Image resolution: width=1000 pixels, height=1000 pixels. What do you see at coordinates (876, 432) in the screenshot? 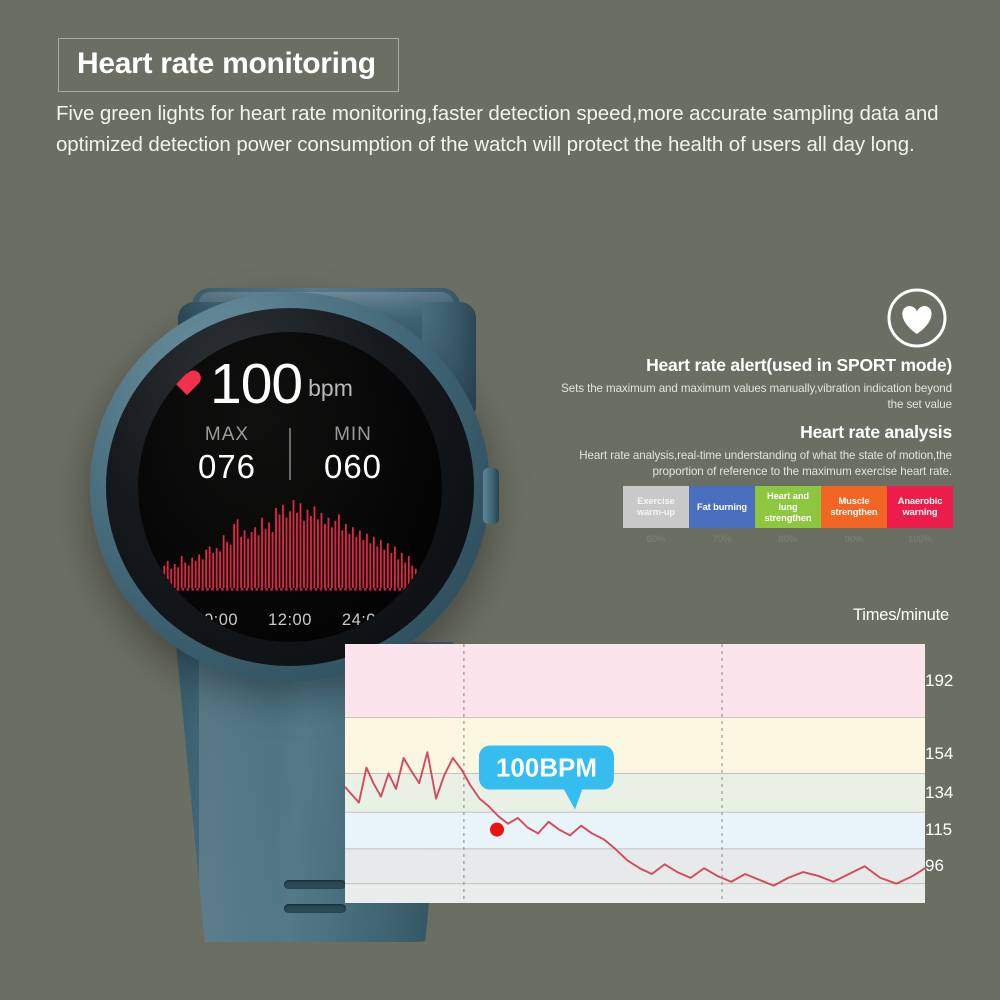
I see `heart-rate-analysis-title: Heart rate analysis` at bounding box center [876, 432].